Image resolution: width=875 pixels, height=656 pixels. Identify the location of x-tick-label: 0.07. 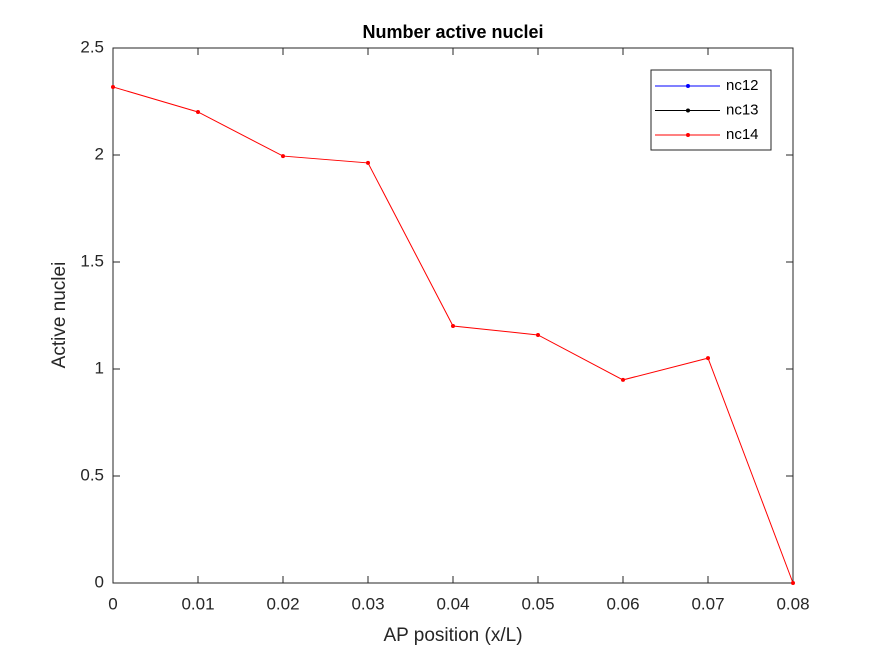
(707, 603).